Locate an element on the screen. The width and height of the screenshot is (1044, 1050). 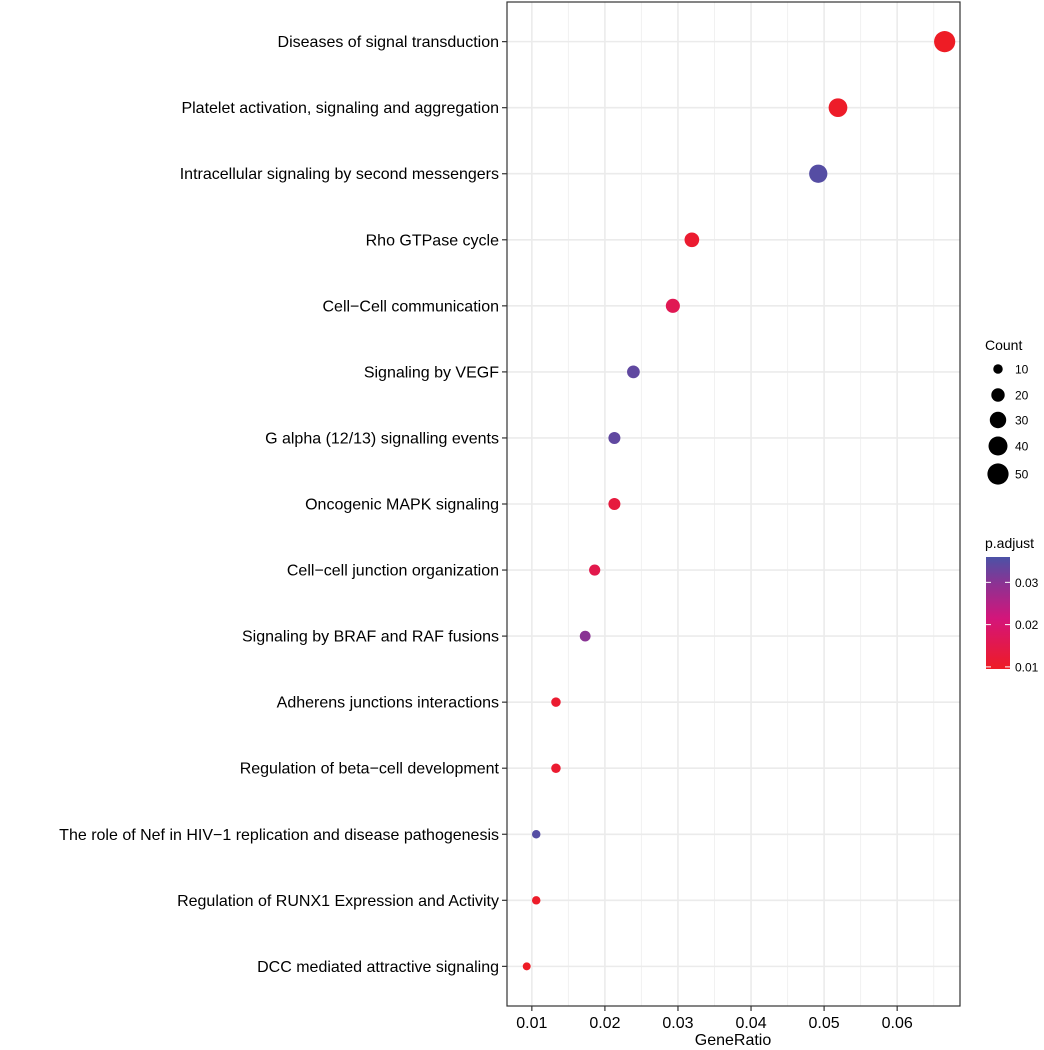
legend-count-title: Count is located at coordinates (1003, 345).